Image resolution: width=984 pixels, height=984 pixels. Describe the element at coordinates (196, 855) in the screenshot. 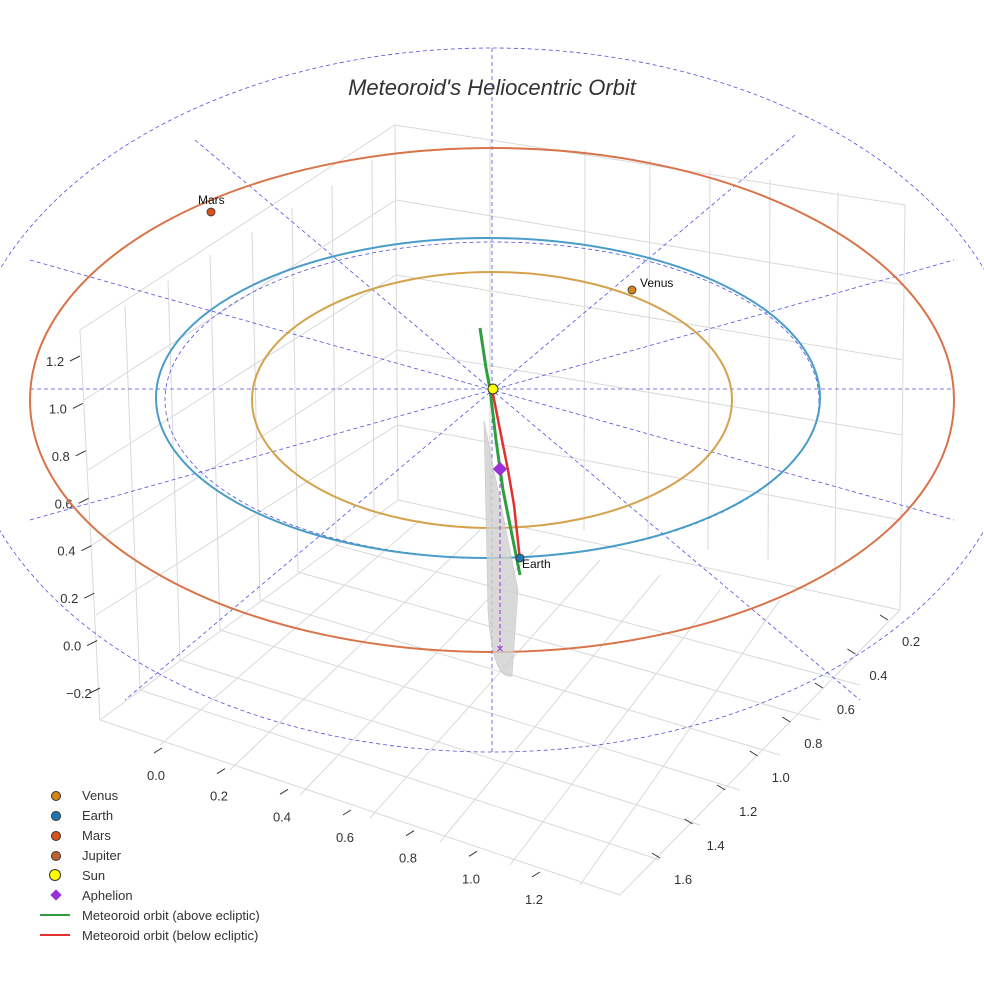

I see `legend-item: Jupiter` at that location.